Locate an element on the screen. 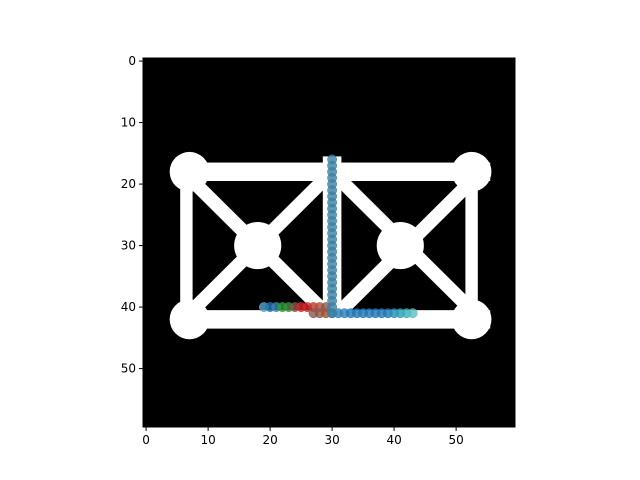  joint-top-left is located at coordinates (189, 171).